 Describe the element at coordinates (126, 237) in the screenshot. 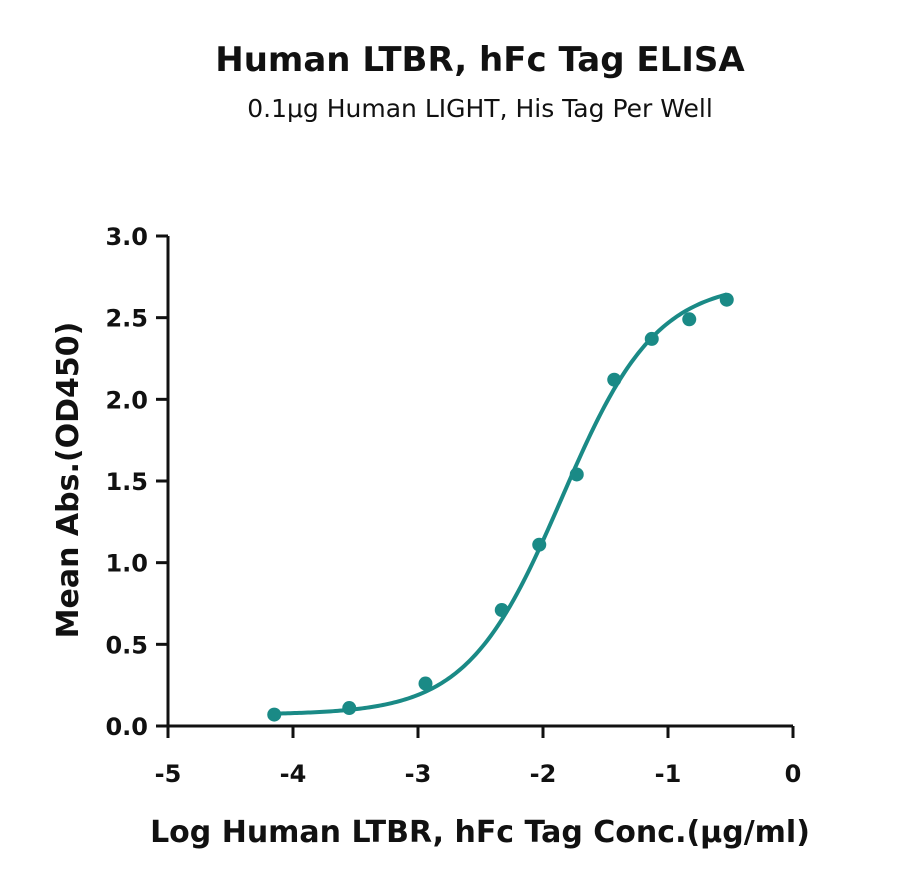

I see `y-tick-label: 3.0` at that location.